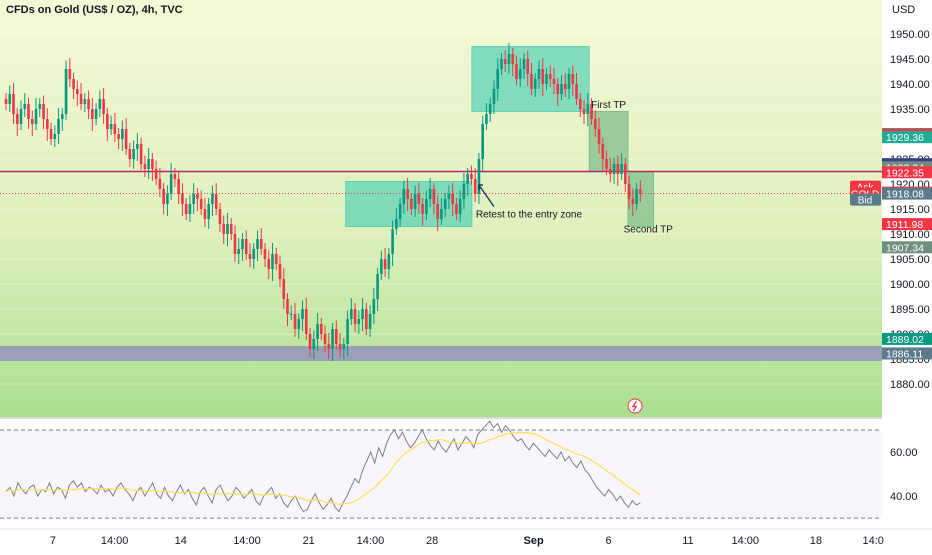  What do you see at coordinates (466, 537) in the screenshot?
I see `x-axis: 7 14:00 14 14:00 21 14:00 28 Sep 6 11 14:00 18 14:0` at bounding box center [466, 537].